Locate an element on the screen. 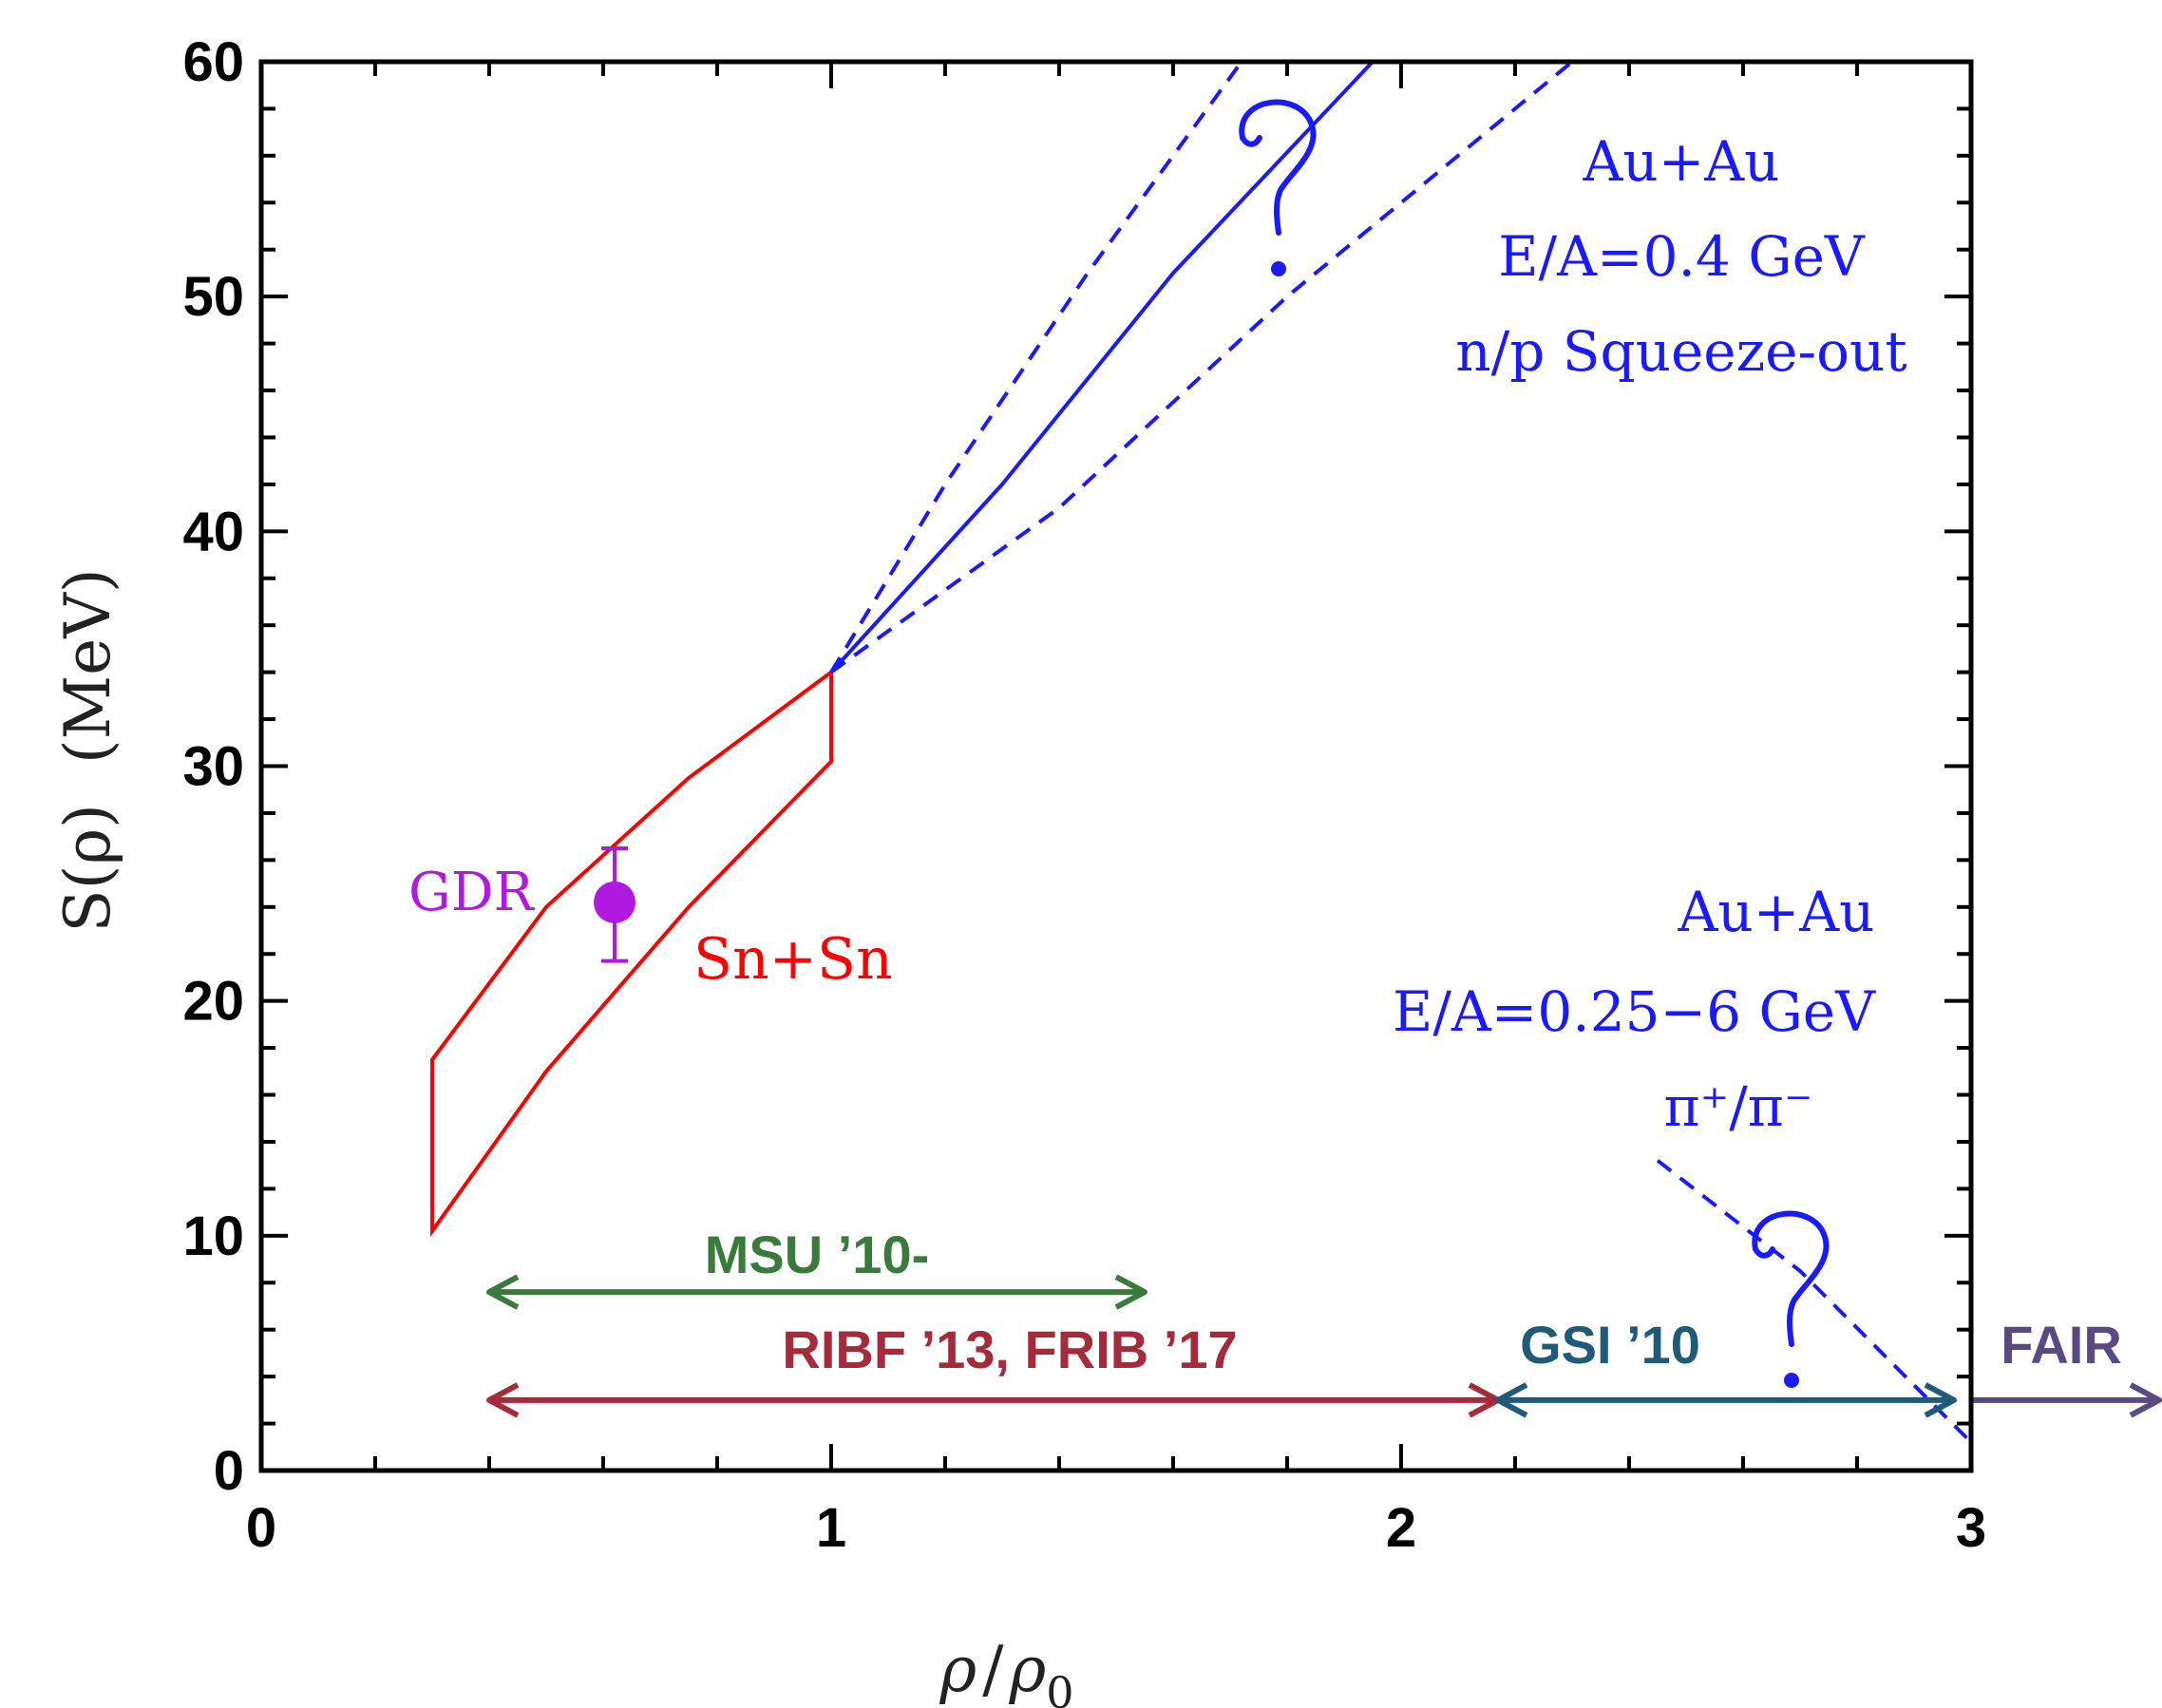 The image size is (2162, 1708). y-tick-label: 0 is located at coordinates (229, 1471).